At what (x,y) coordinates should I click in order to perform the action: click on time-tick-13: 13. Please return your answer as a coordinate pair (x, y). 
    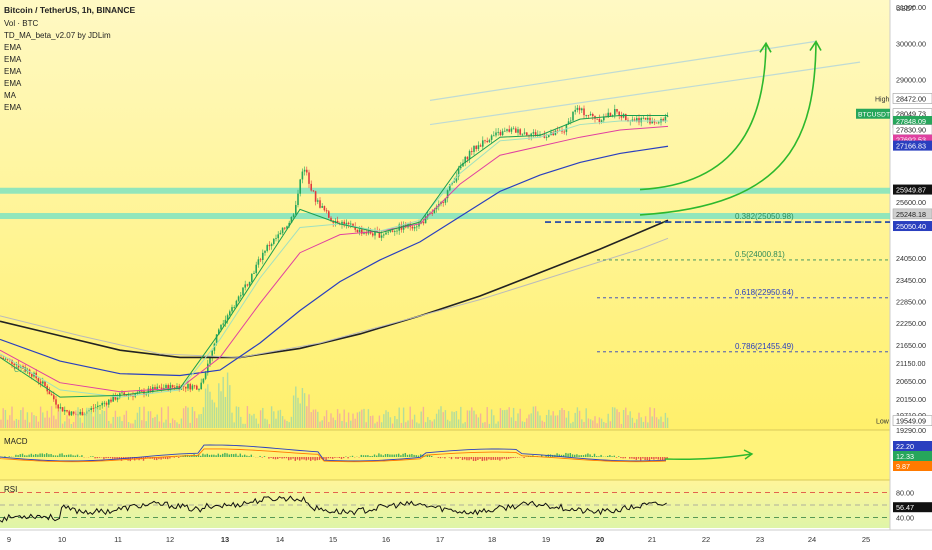
    Looking at the image, I should click on (225, 539).